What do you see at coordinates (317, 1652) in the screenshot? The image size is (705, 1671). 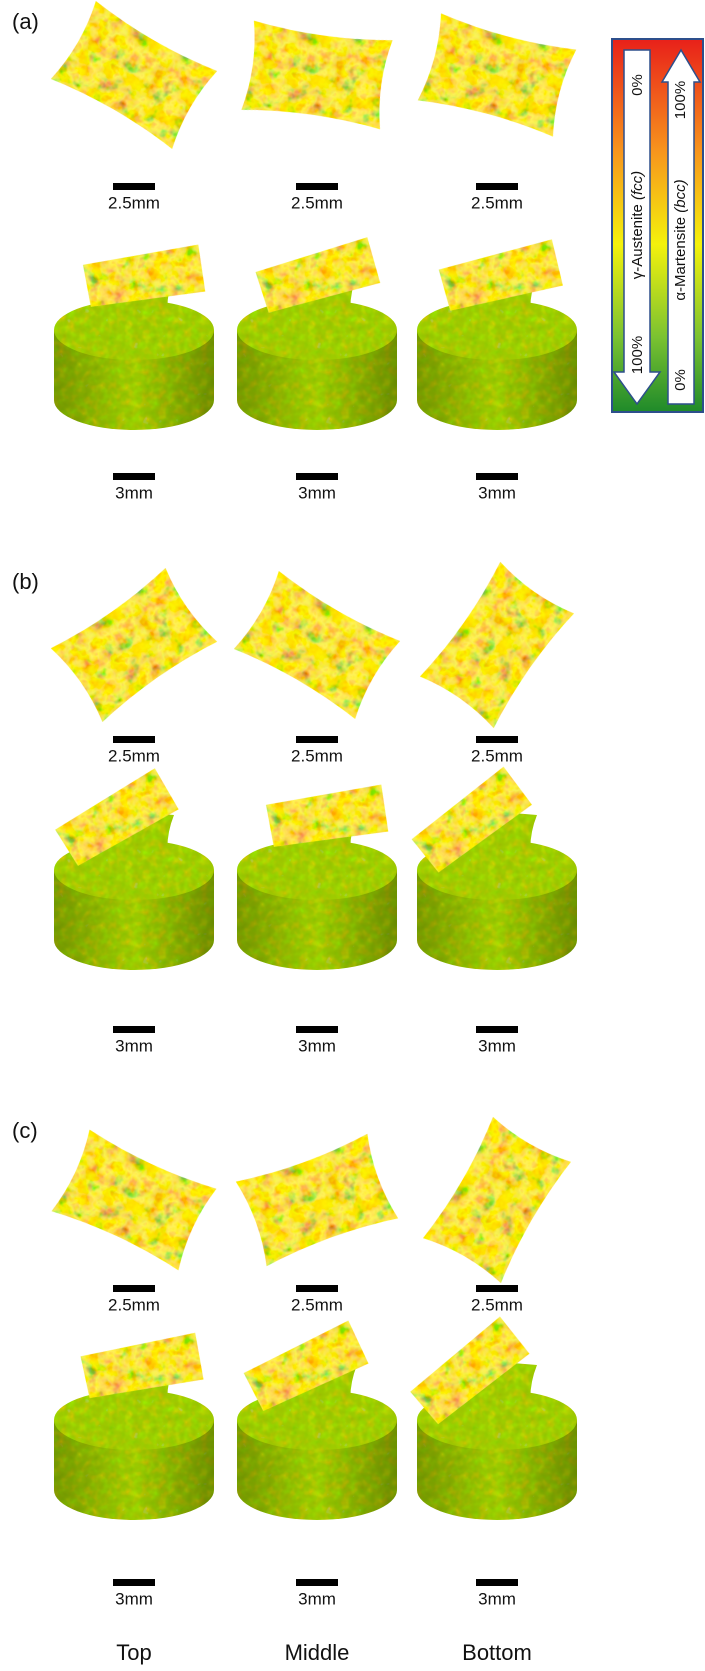 I see `column-label: Middle` at bounding box center [317, 1652].